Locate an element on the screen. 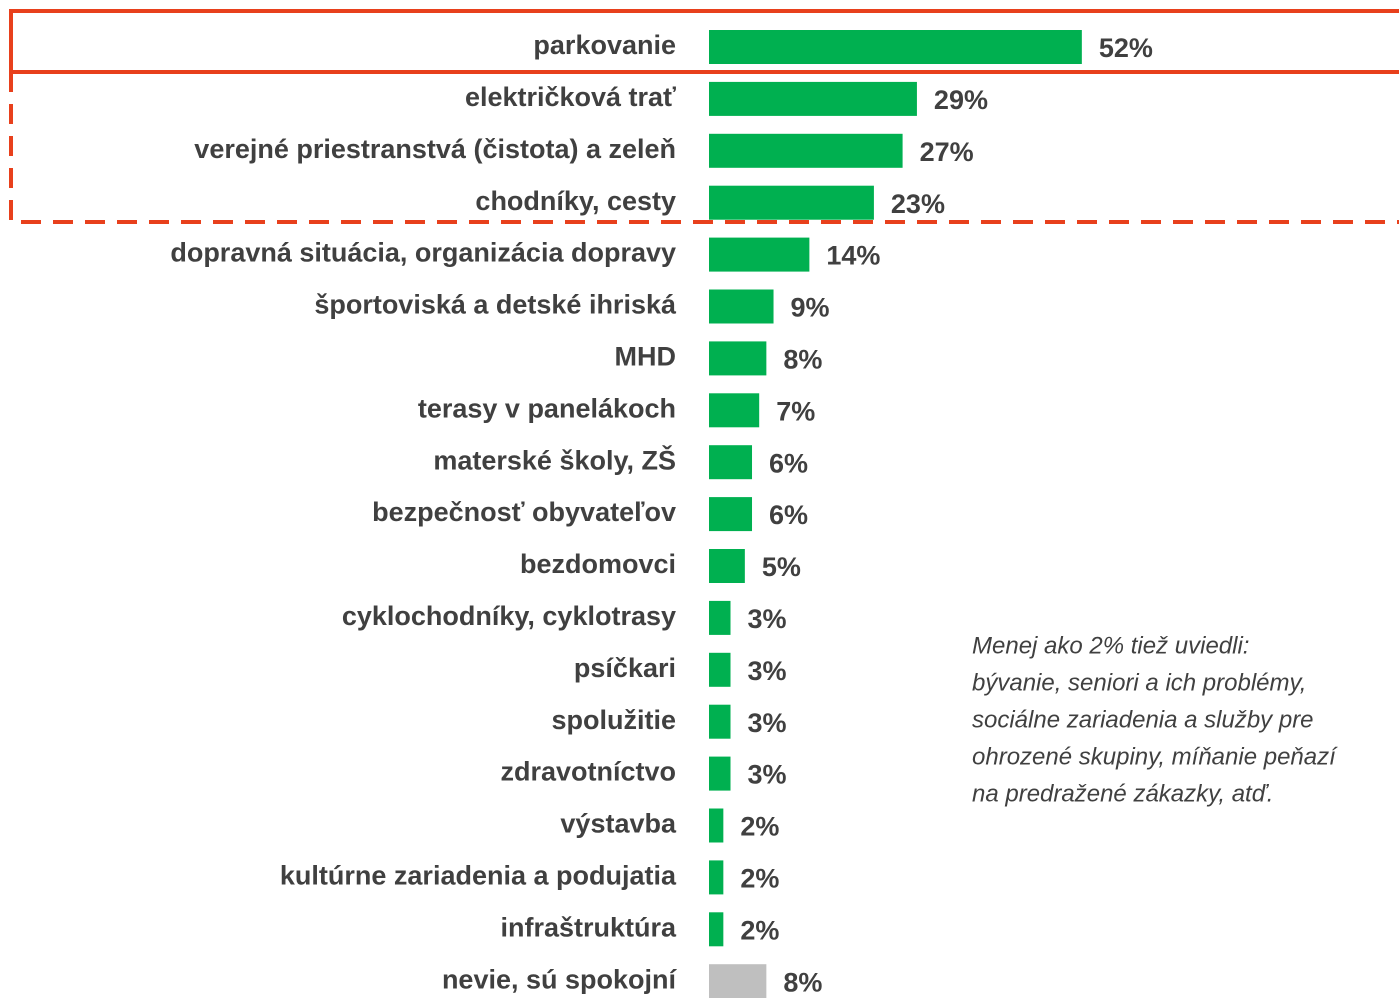 This screenshot has height=998, width=1399. category-label: spolužitie is located at coordinates (613, 720).